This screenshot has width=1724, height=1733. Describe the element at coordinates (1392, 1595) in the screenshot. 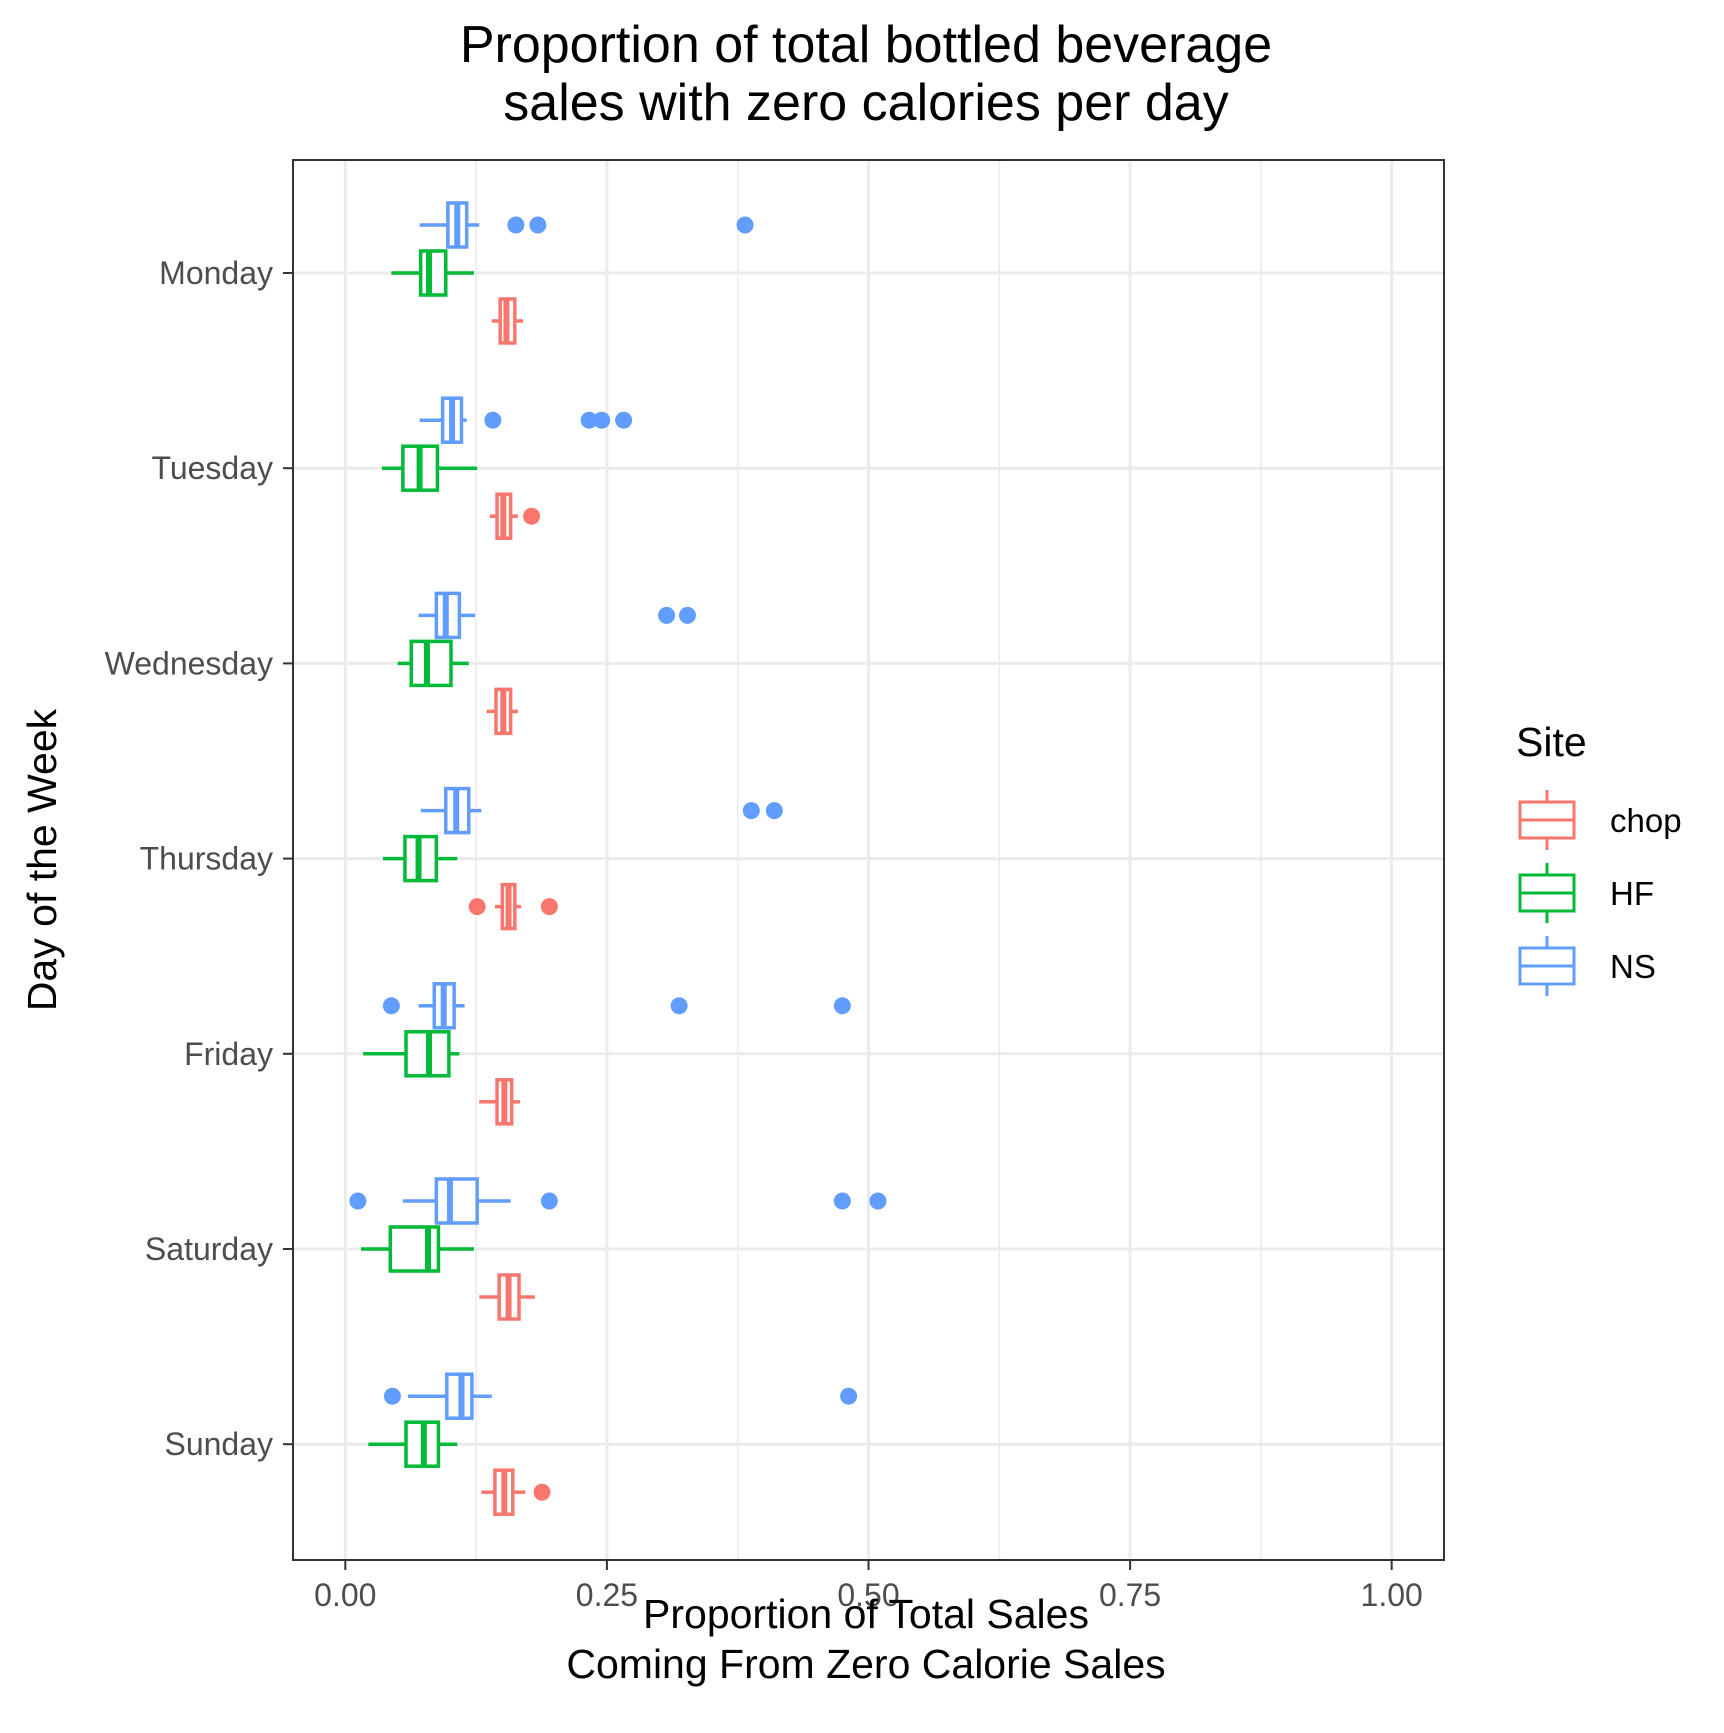

I see `x-tick-label: 1.00` at that location.